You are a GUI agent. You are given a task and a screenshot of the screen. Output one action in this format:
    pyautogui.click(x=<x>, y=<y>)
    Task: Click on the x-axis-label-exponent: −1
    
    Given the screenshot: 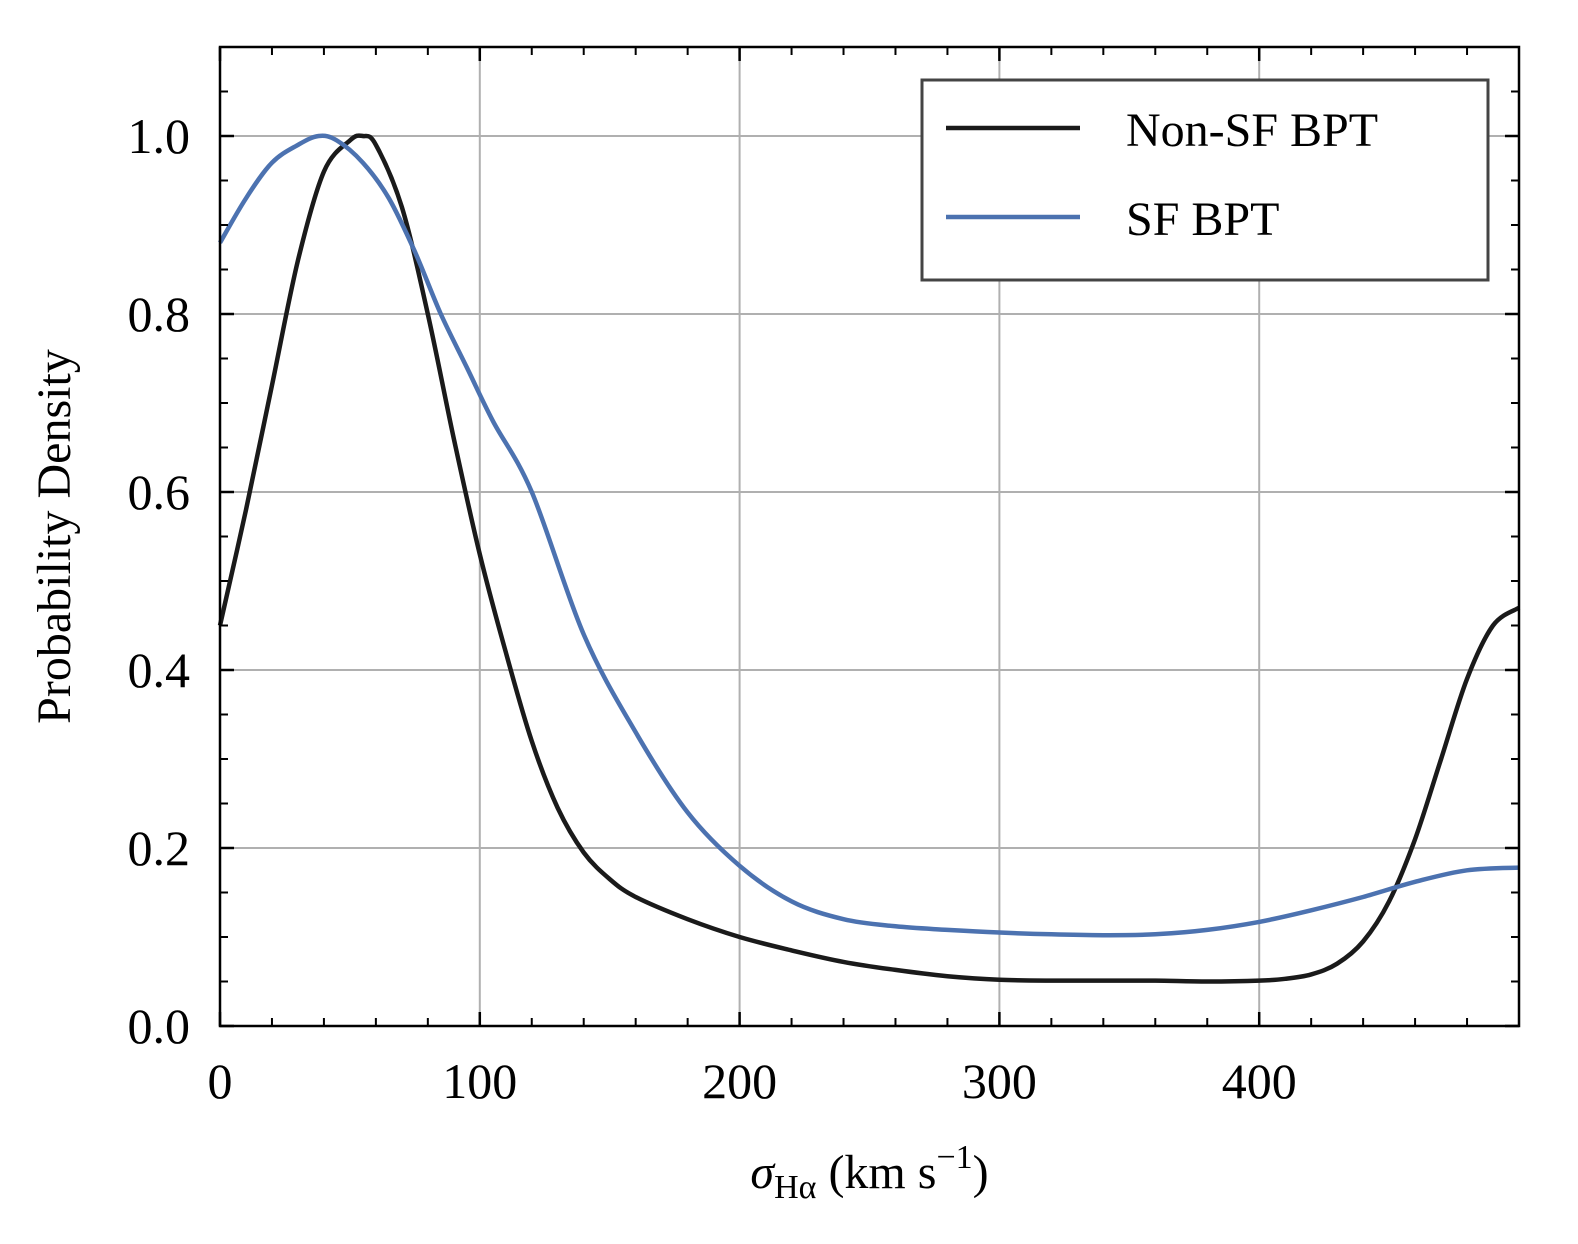 What is the action you would take?
    pyautogui.click(x=954, y=1157)
    